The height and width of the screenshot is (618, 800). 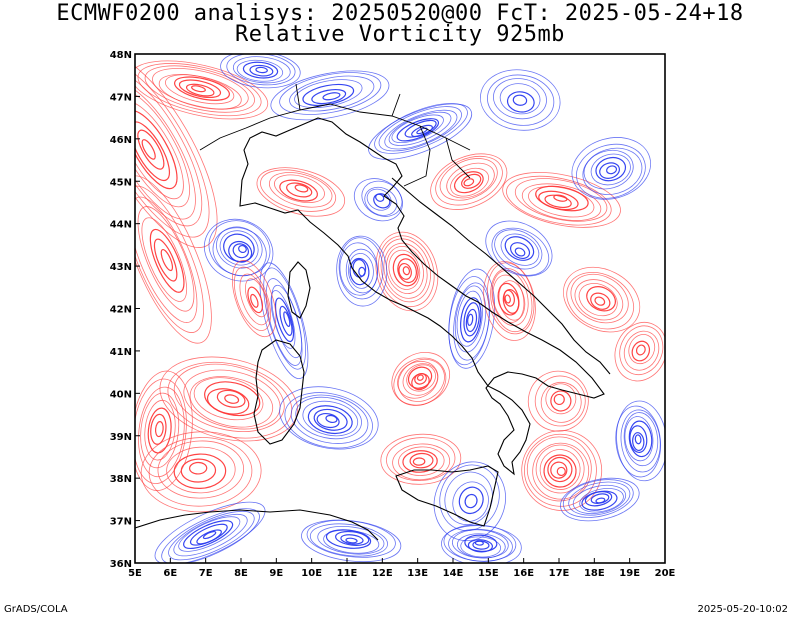 I want to click on lon-tick-label: 7E, so click(x=206, y=573).